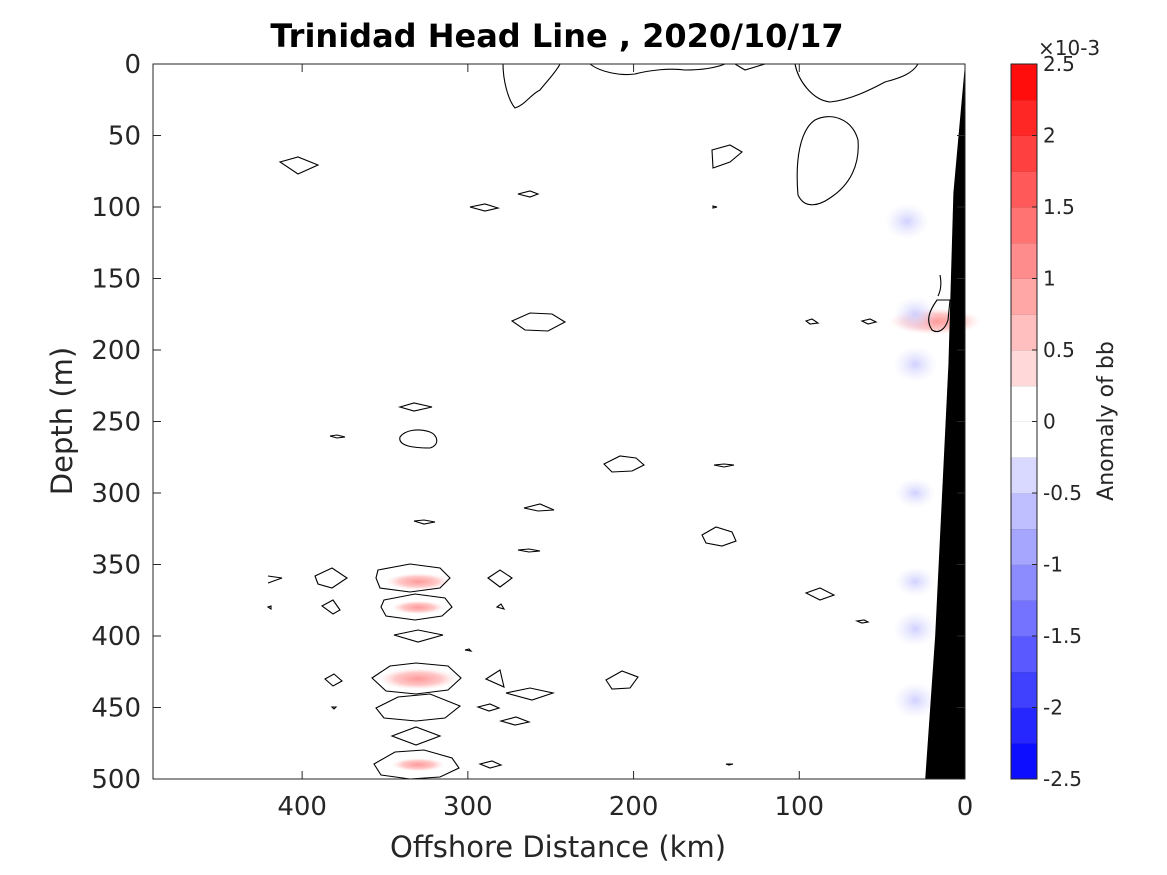 The width and height of the screenshot is (1167, 875). I want to click on y-tick-label: 500, so click(116, 780).